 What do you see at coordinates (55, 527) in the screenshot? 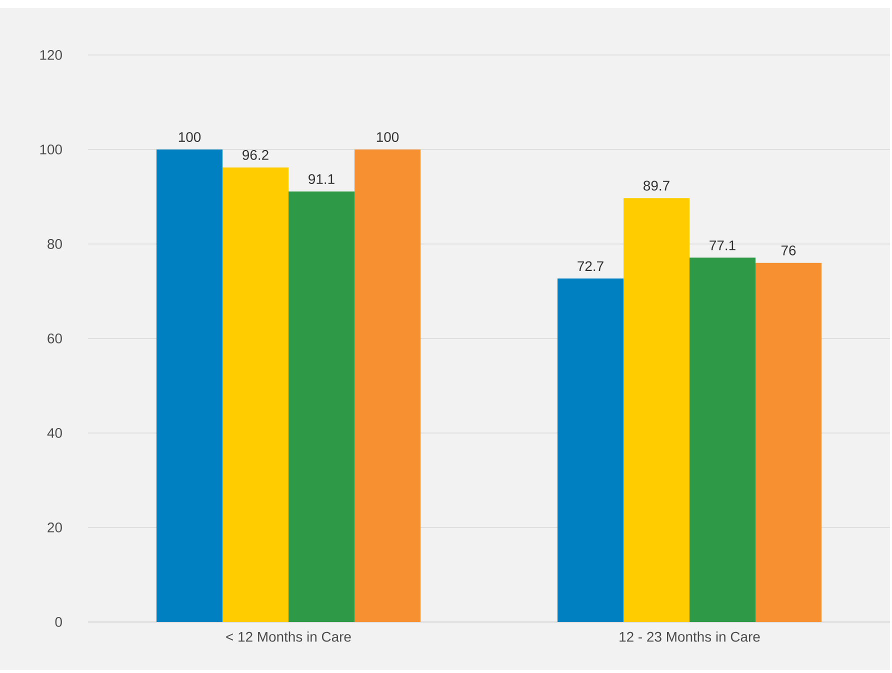
I see `y-tick-label: 20` at bounding box center [55, 527].